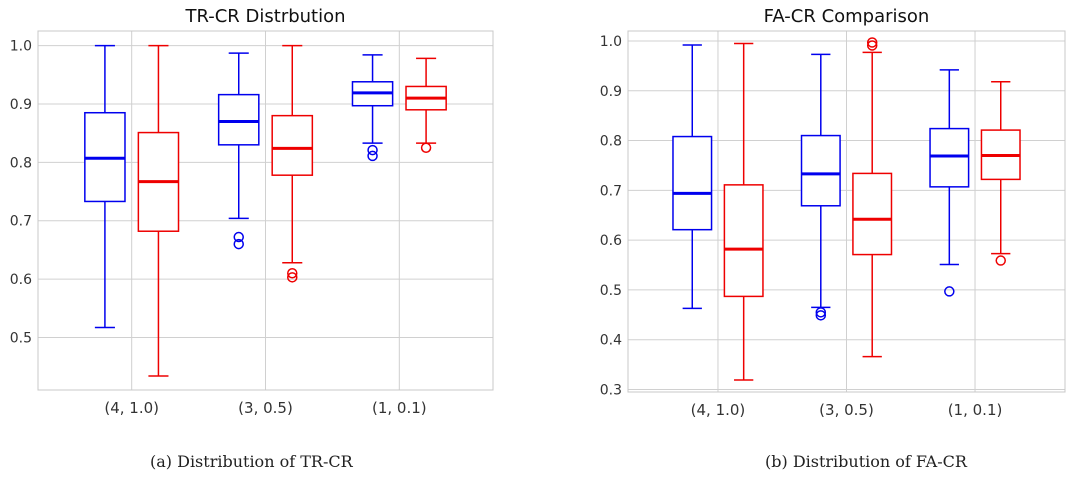 This screenshot has width=1086, height=491. Describe the element at coordinates (264, 16) in the screenshot. I see `chart-title: TR-CR Distrbution` at that location.